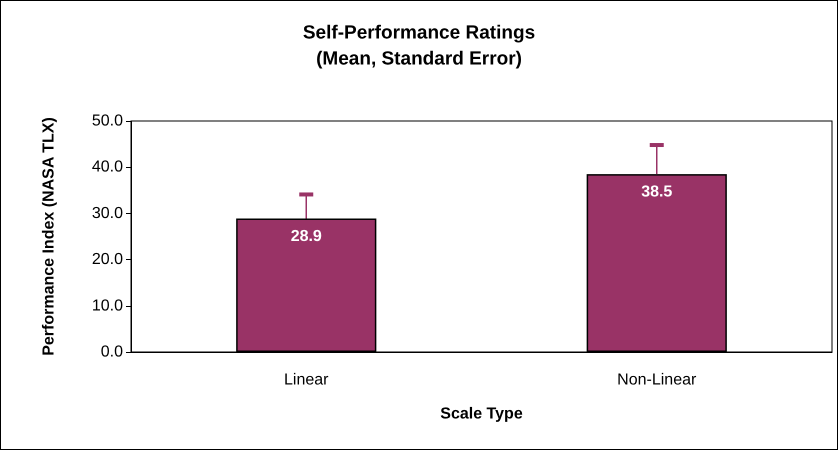  Describe the element at coordinates (656, 192) in the screenshot. I see `data-label: 38.5` at that location.